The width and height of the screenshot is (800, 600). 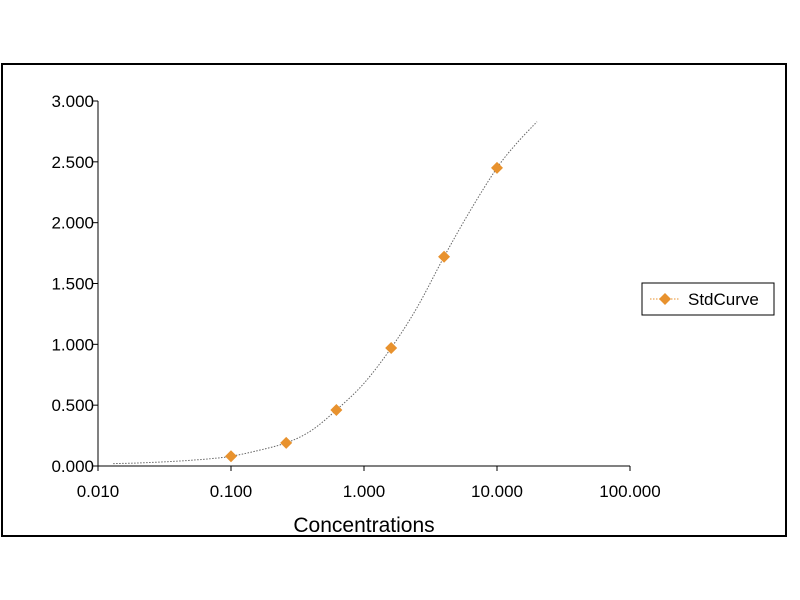 I want to click on legend: StdCurve, so click(x=708, y=299).